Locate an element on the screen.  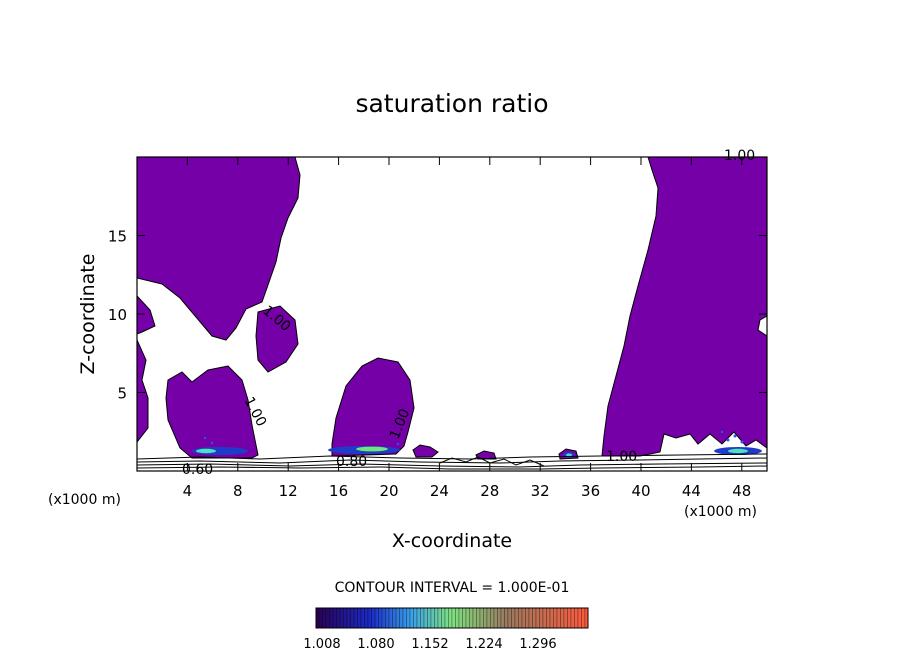
contour-label: 0.80 is located at coordinates (351, 462).